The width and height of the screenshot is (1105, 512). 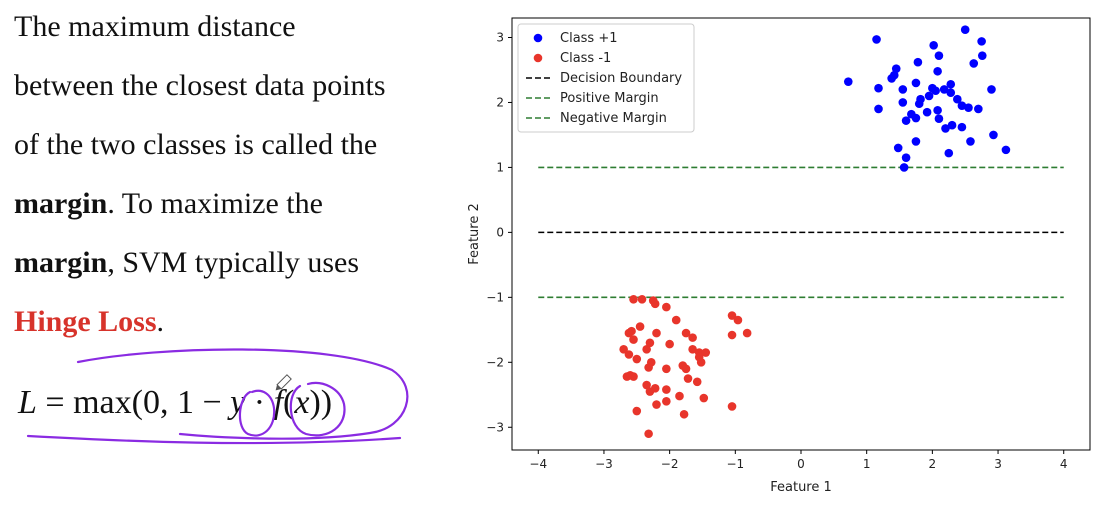 What do you see at coordinates (302, 402) in the screenshot?
I see `formula-x: x` at bounding box center [302, 402].